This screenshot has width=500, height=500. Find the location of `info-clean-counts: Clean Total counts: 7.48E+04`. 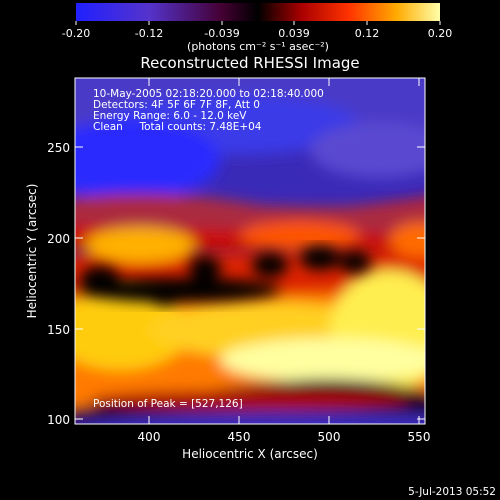

info-clean-counts: Clean Total counts: 7.48E+04 is located at coordinates (177, 127).